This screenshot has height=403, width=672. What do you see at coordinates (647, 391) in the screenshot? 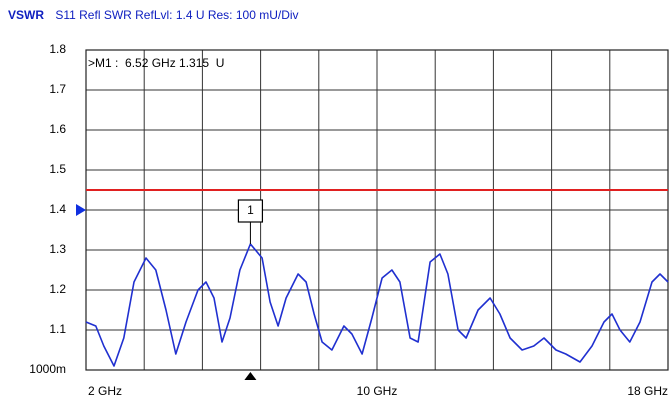
I see `x-tick-label: 18 GHz` at bounding box center [647, 391].